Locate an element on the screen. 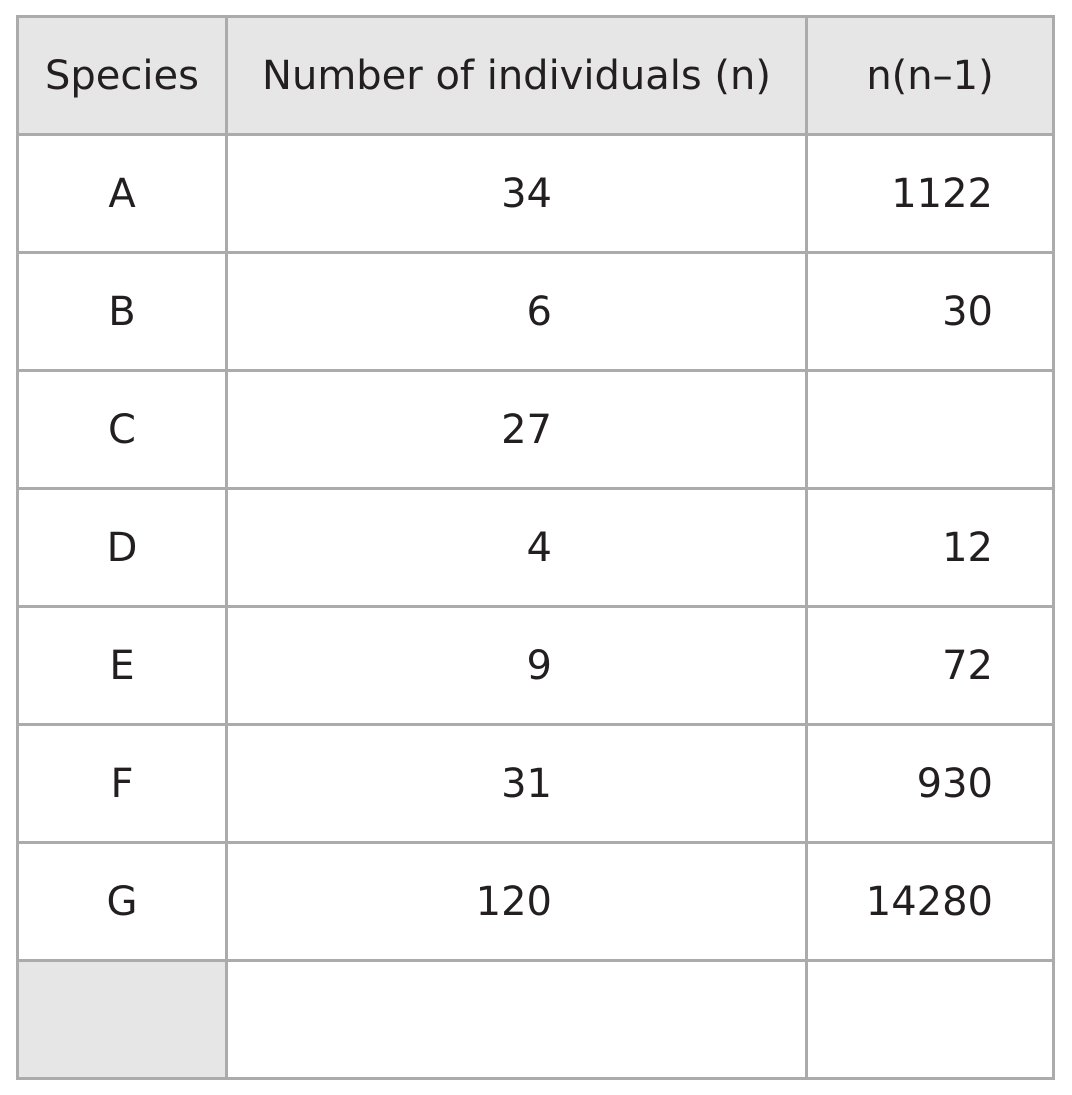 This screenshot has height=1095, width=1072. species-cell: A is located at coordinates (122, 193).